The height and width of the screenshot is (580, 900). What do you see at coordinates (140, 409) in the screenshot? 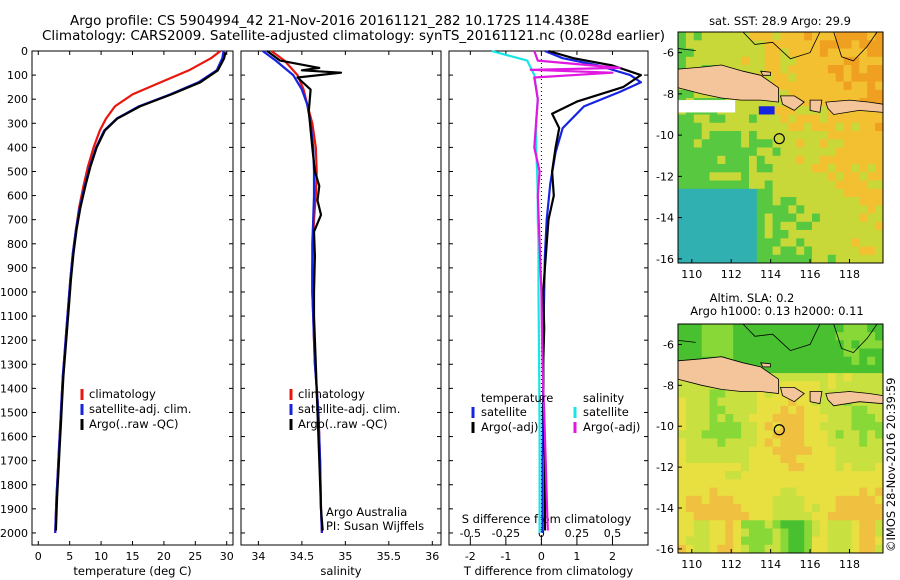
I see `legend-label: satellite-adj. clim.` at bounding box center [140, 409].